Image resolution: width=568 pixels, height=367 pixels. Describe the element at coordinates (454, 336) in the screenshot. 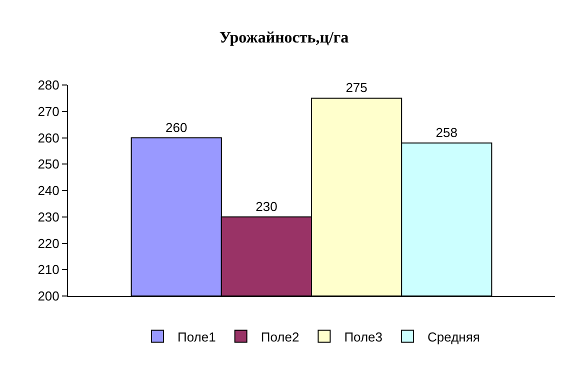

I see `legend-label: Средняя` at that location.